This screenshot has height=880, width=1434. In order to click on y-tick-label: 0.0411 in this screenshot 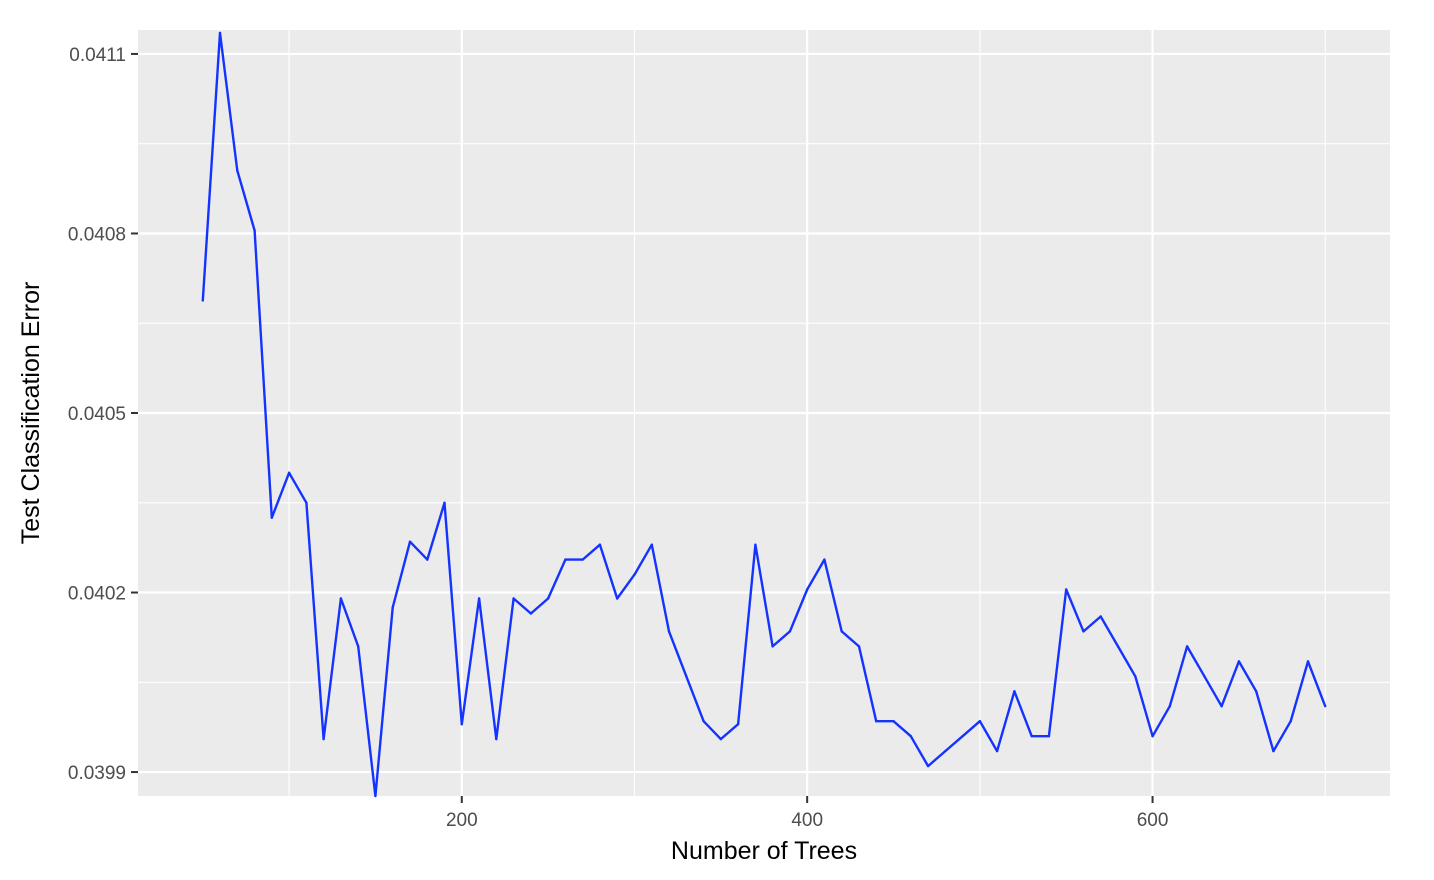, I will do `click(97, 55)`.